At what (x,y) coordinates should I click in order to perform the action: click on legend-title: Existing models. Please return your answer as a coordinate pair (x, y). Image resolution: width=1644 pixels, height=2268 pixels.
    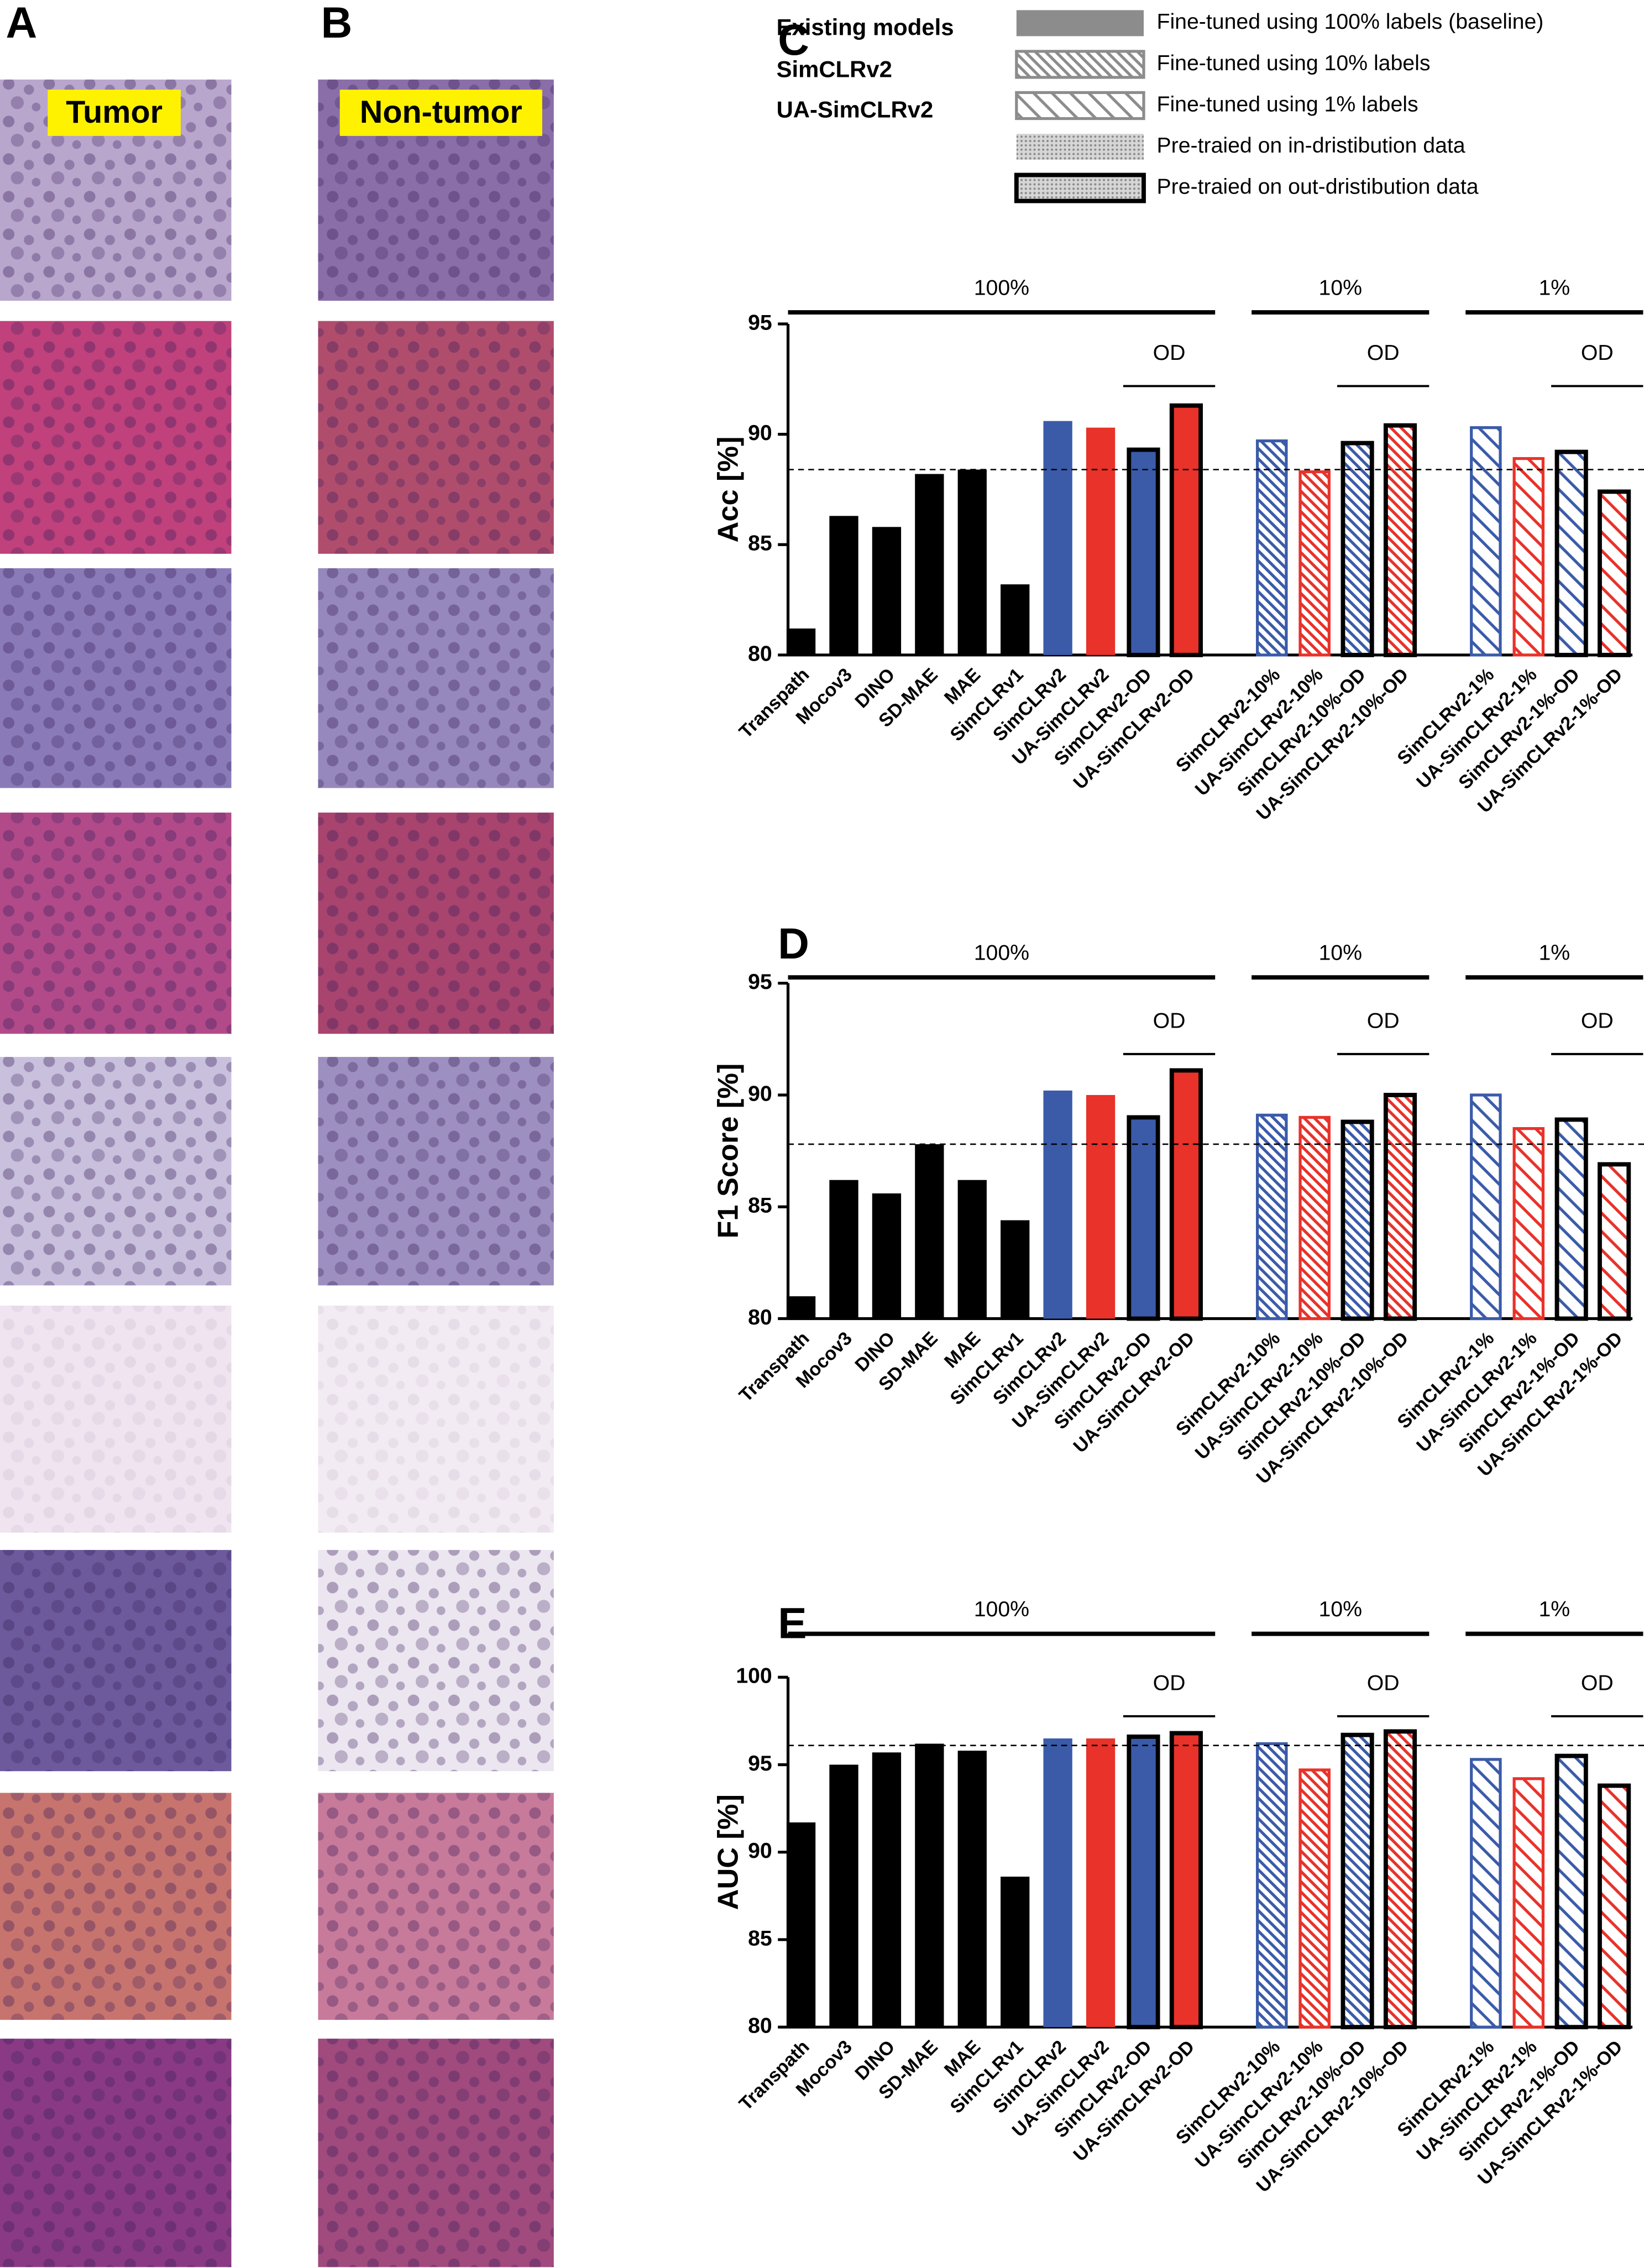
    Looking at the image, I should click on (865, 27).